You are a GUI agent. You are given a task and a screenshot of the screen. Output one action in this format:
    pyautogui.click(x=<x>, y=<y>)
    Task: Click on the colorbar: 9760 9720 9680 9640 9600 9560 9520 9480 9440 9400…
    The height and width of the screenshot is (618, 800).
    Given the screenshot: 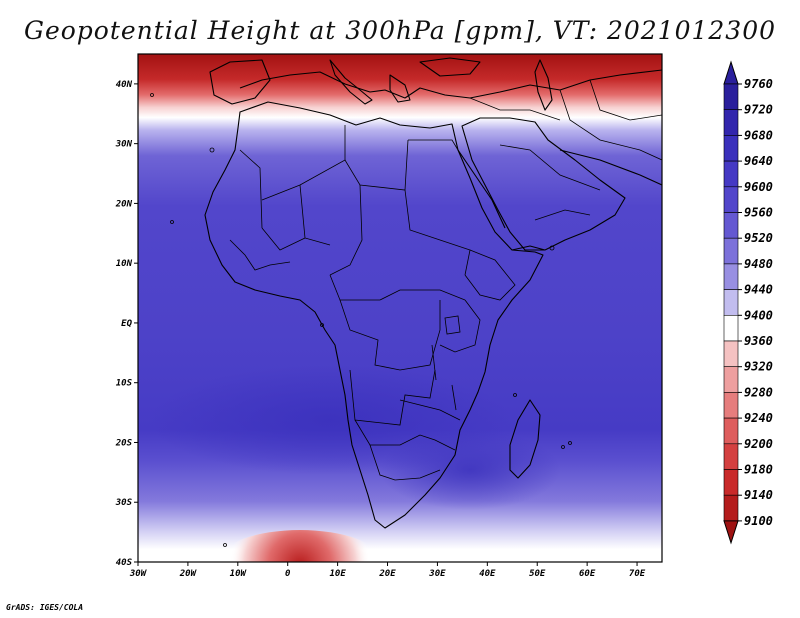 What is the action you would take?
    pyautogui.click(x=748, y=302)
    